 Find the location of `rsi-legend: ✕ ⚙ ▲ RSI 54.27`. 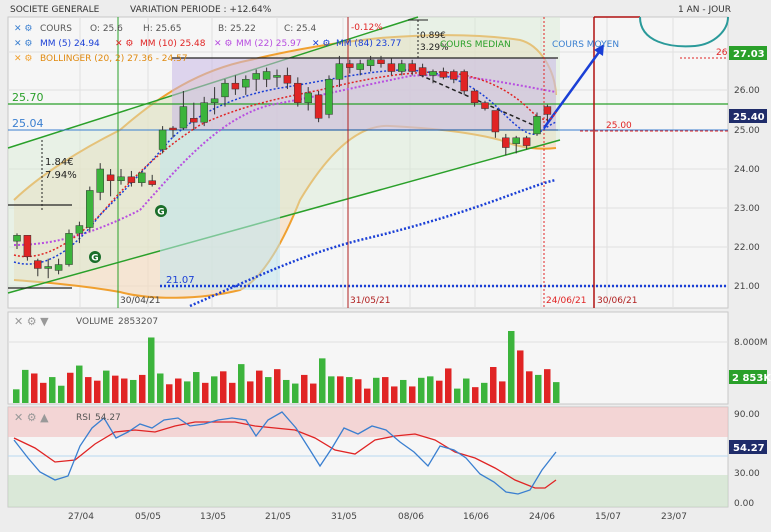

rsi-legend: ✕ ⚙ ▲ RSI 54.27 is located at coordinates (67, 417).